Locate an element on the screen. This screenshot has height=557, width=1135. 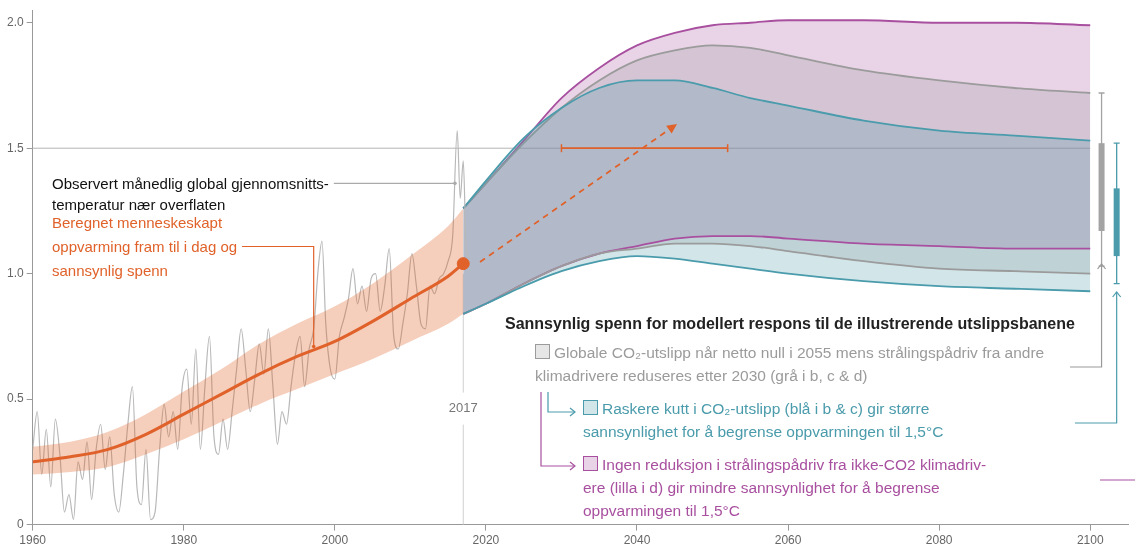
y-tick-label: 1.5 is located at coordinates (15, 147).